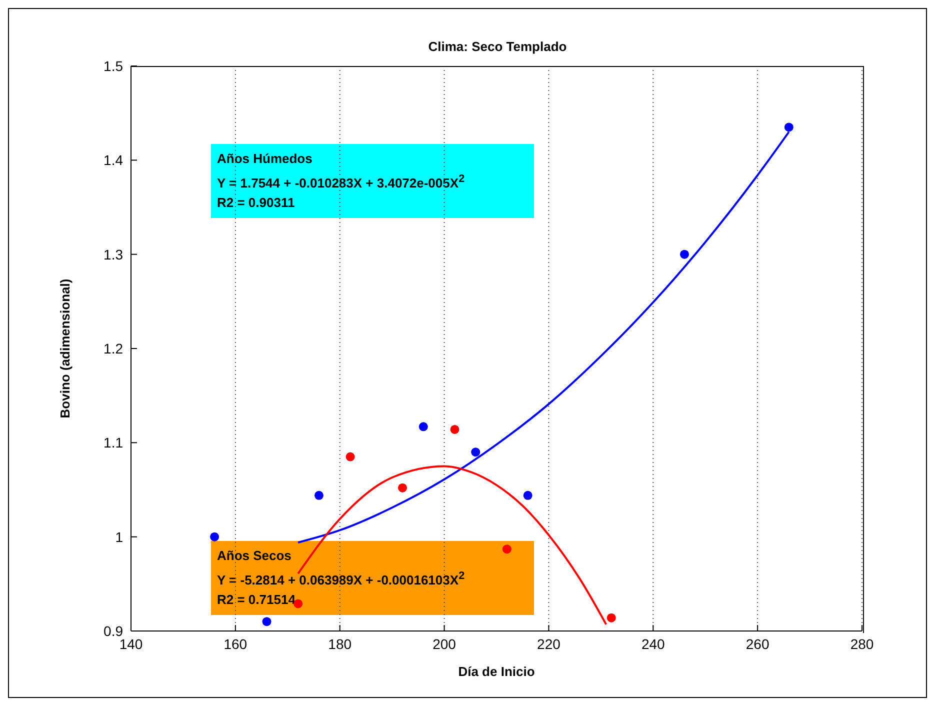  Describe the element at coordinates (496, 672) in the screenshot. I see `x-axis-title: Día de Inicio` at that location.